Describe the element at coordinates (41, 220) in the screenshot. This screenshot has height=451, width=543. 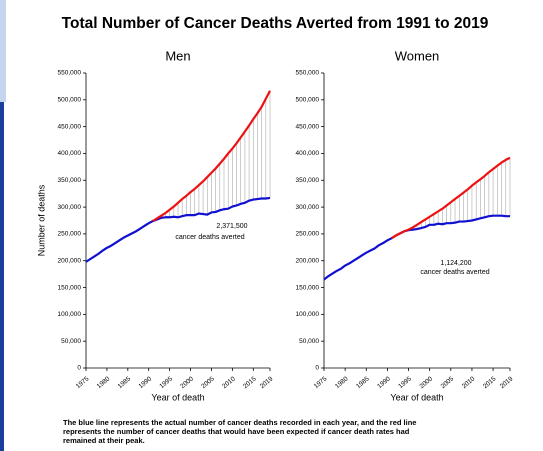
I see `y-axis-label: Number of deaths` at that location.